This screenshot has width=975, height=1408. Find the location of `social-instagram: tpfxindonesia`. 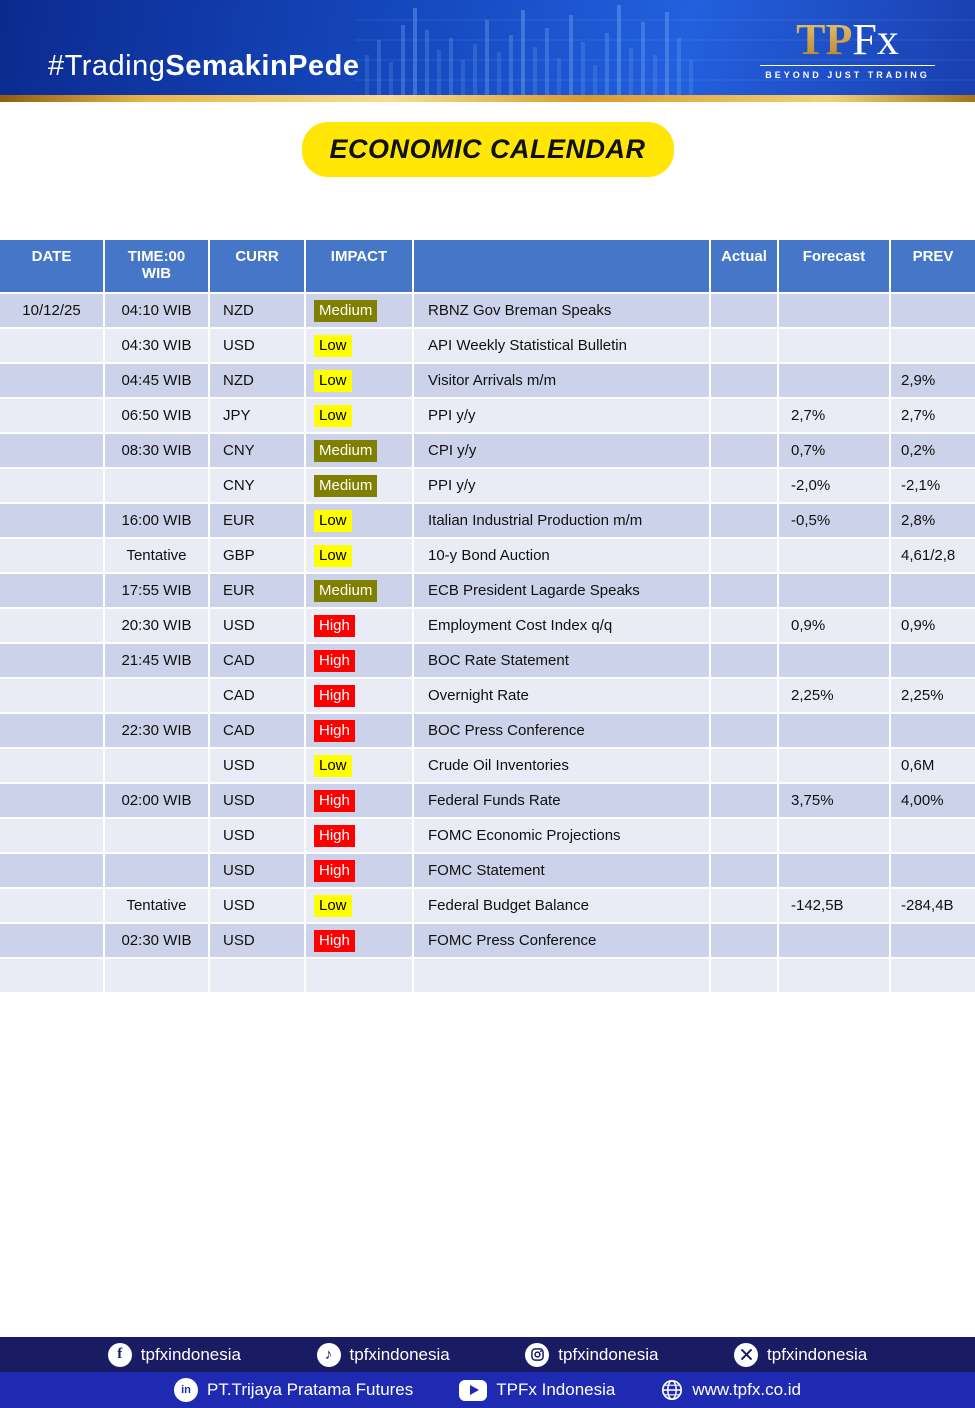

social-instagram: tpfxindonesia is located at coordinates (592, 1354).